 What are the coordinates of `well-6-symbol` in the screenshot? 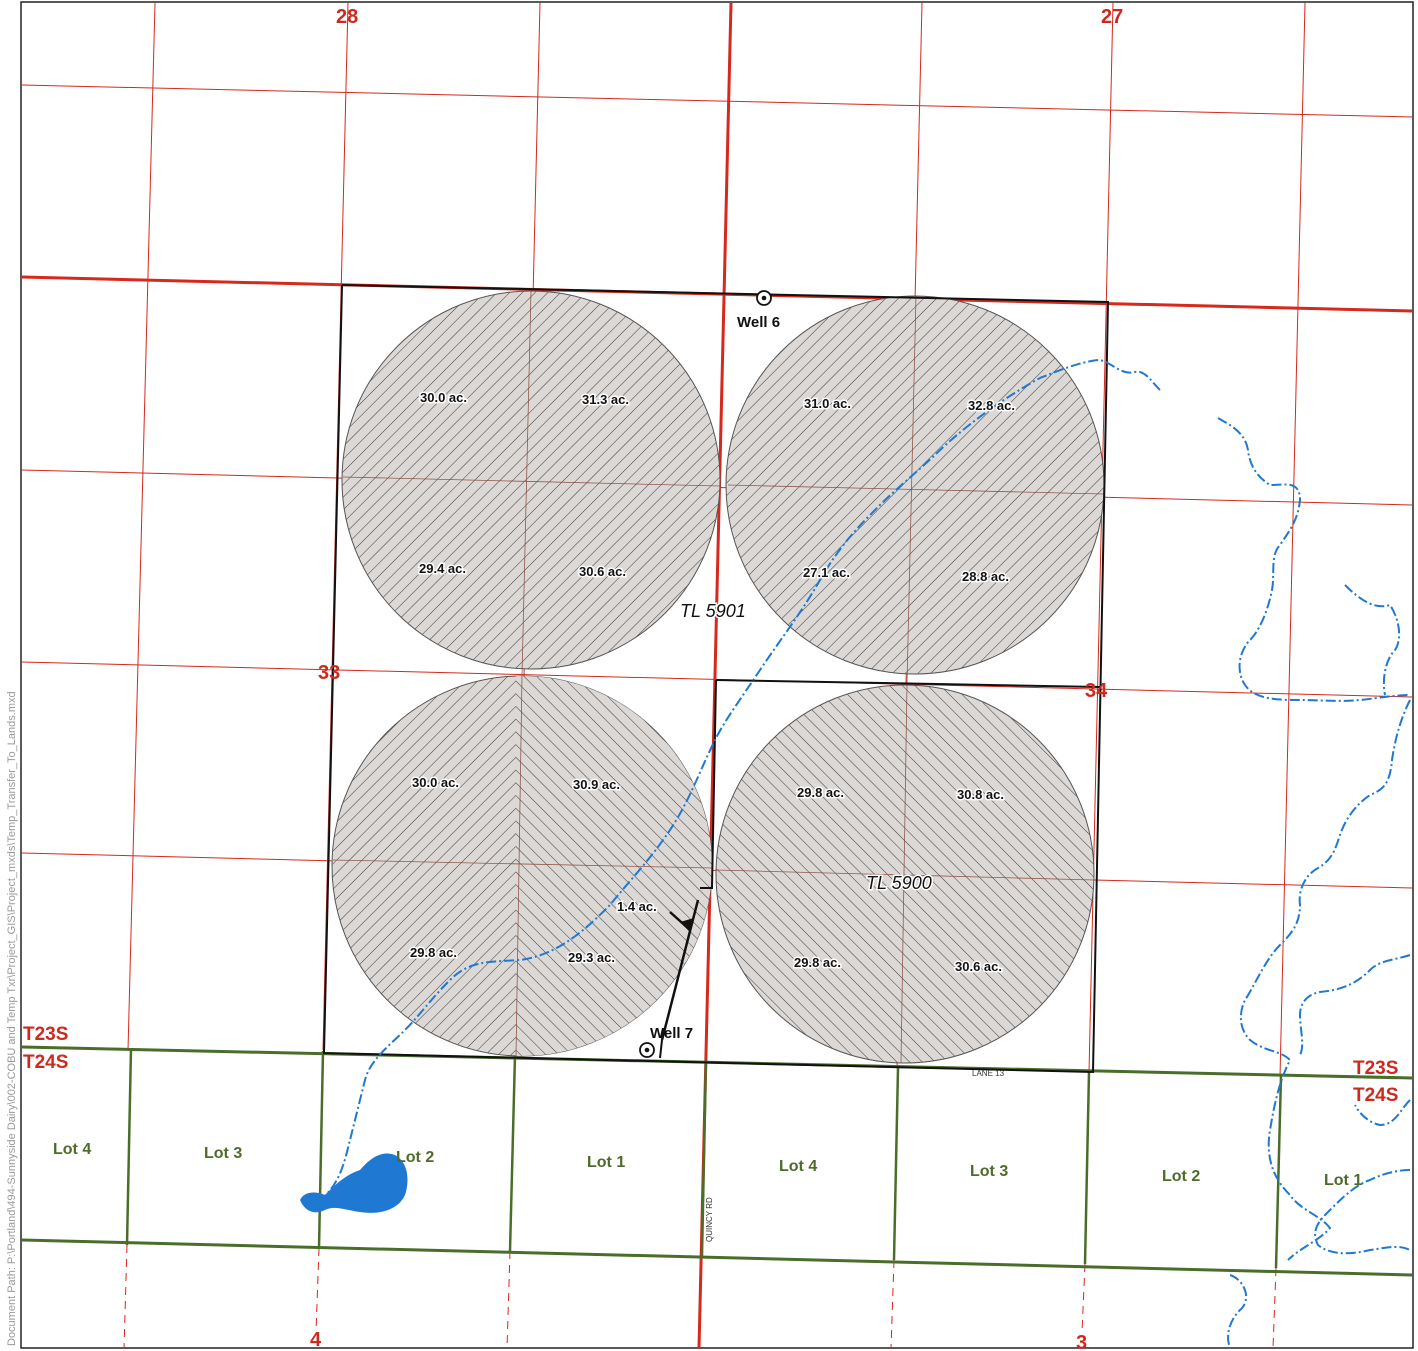 It's located at (764, 298).